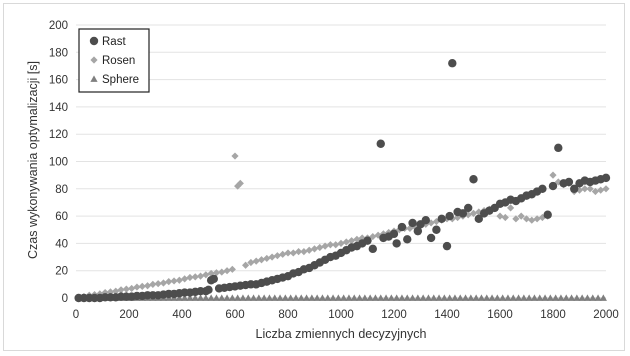 The height and width of the screenshot is (356, 630). What do you see at coordinates (58, 26) in the screenshot?
I see `y-tick-label: 200` at bounding box center [58, 26].